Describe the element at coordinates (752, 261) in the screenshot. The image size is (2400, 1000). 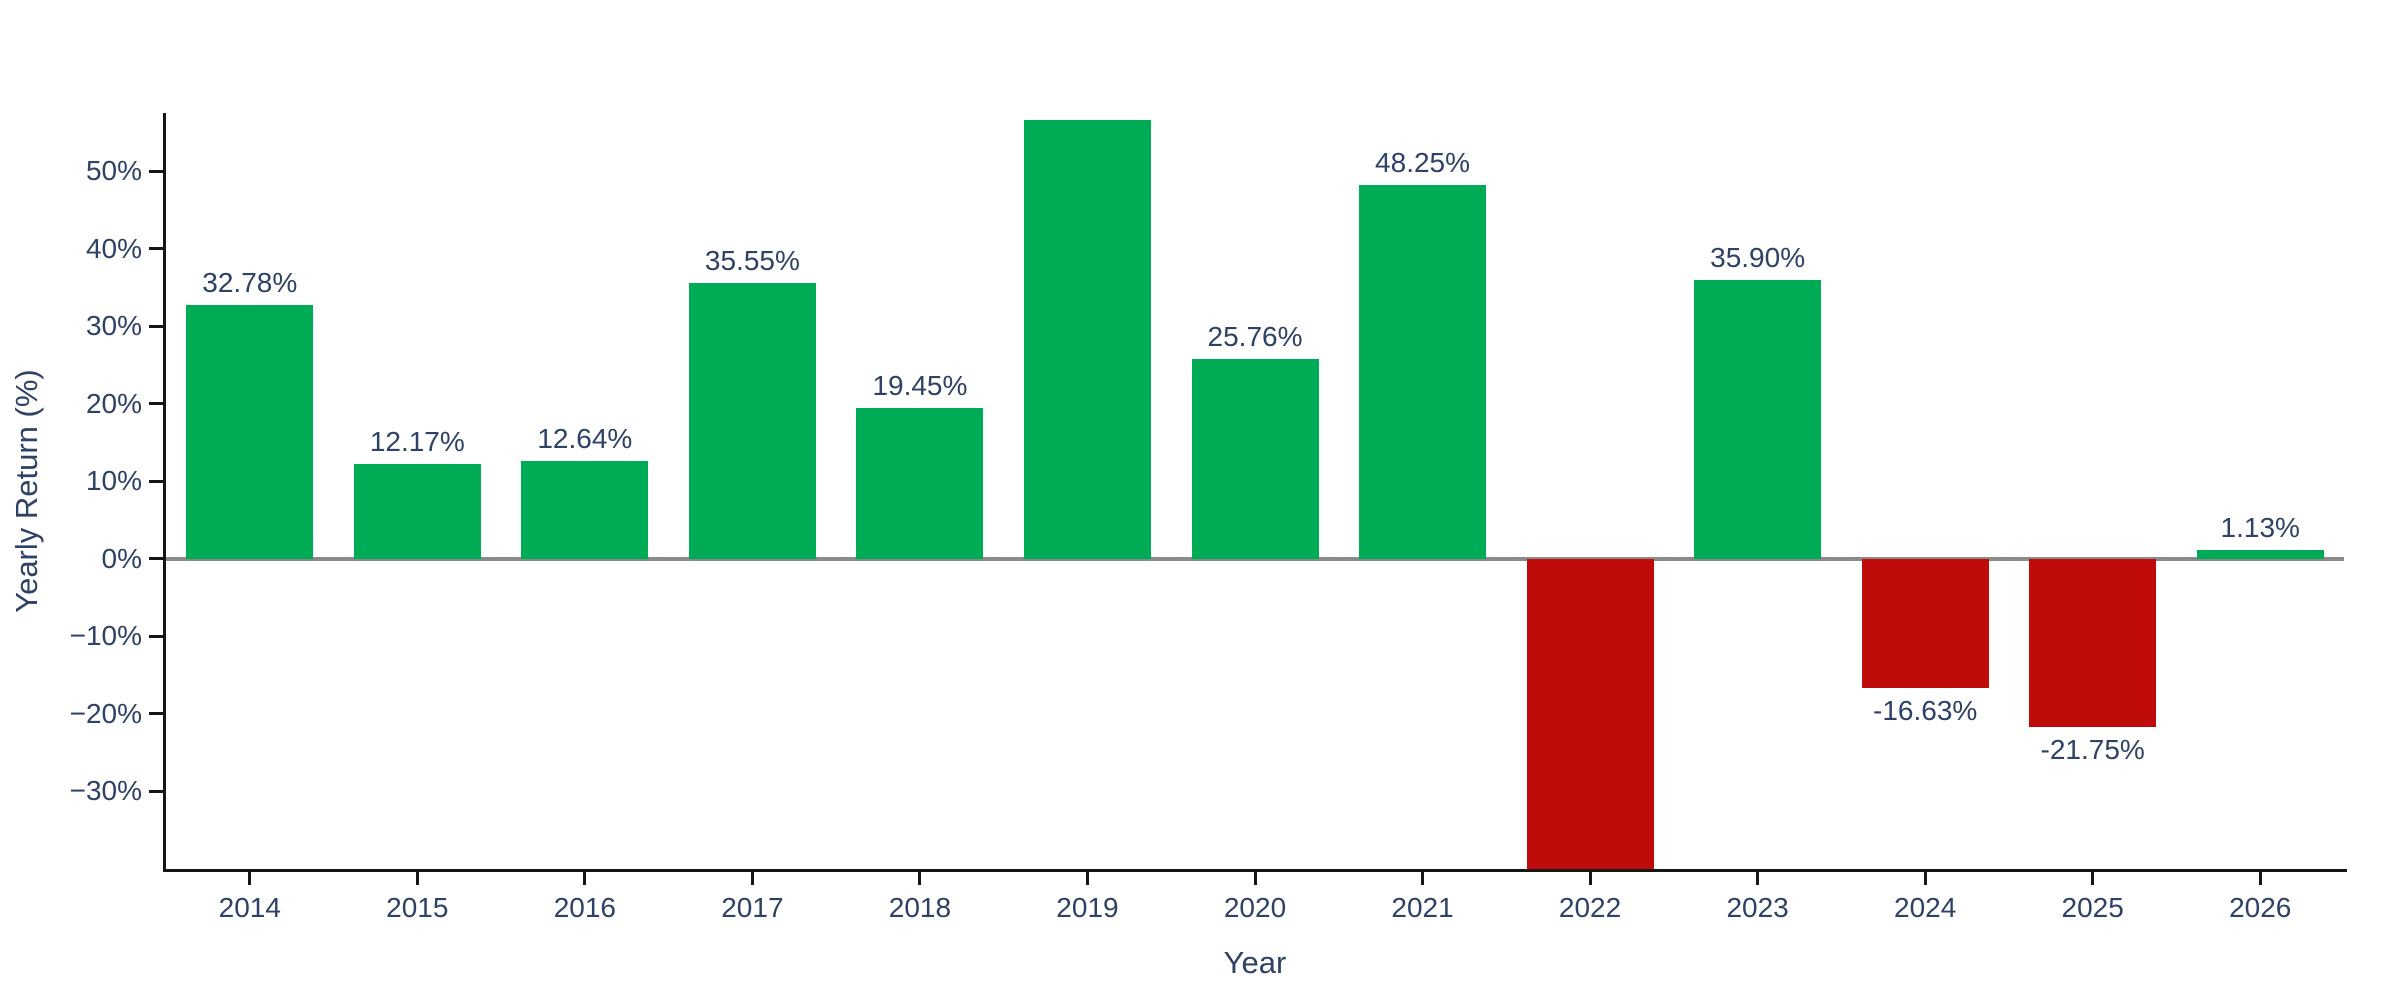
I see `bar-value-label-2017: 35.55%` at that location.